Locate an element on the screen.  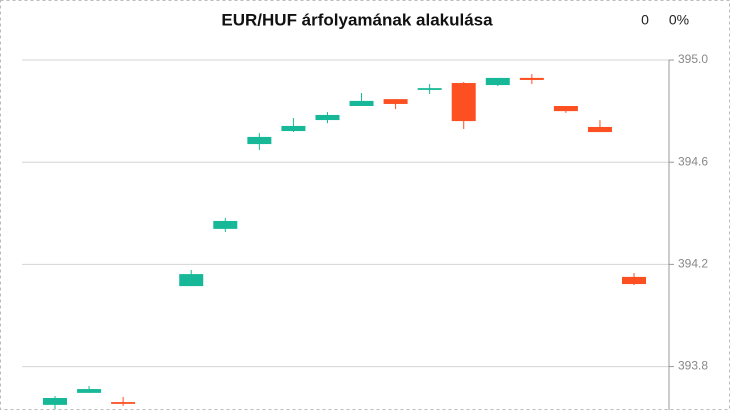
chart-title: EUR/HUF árfolyamának alakulása is located at coordinates (357, 19).